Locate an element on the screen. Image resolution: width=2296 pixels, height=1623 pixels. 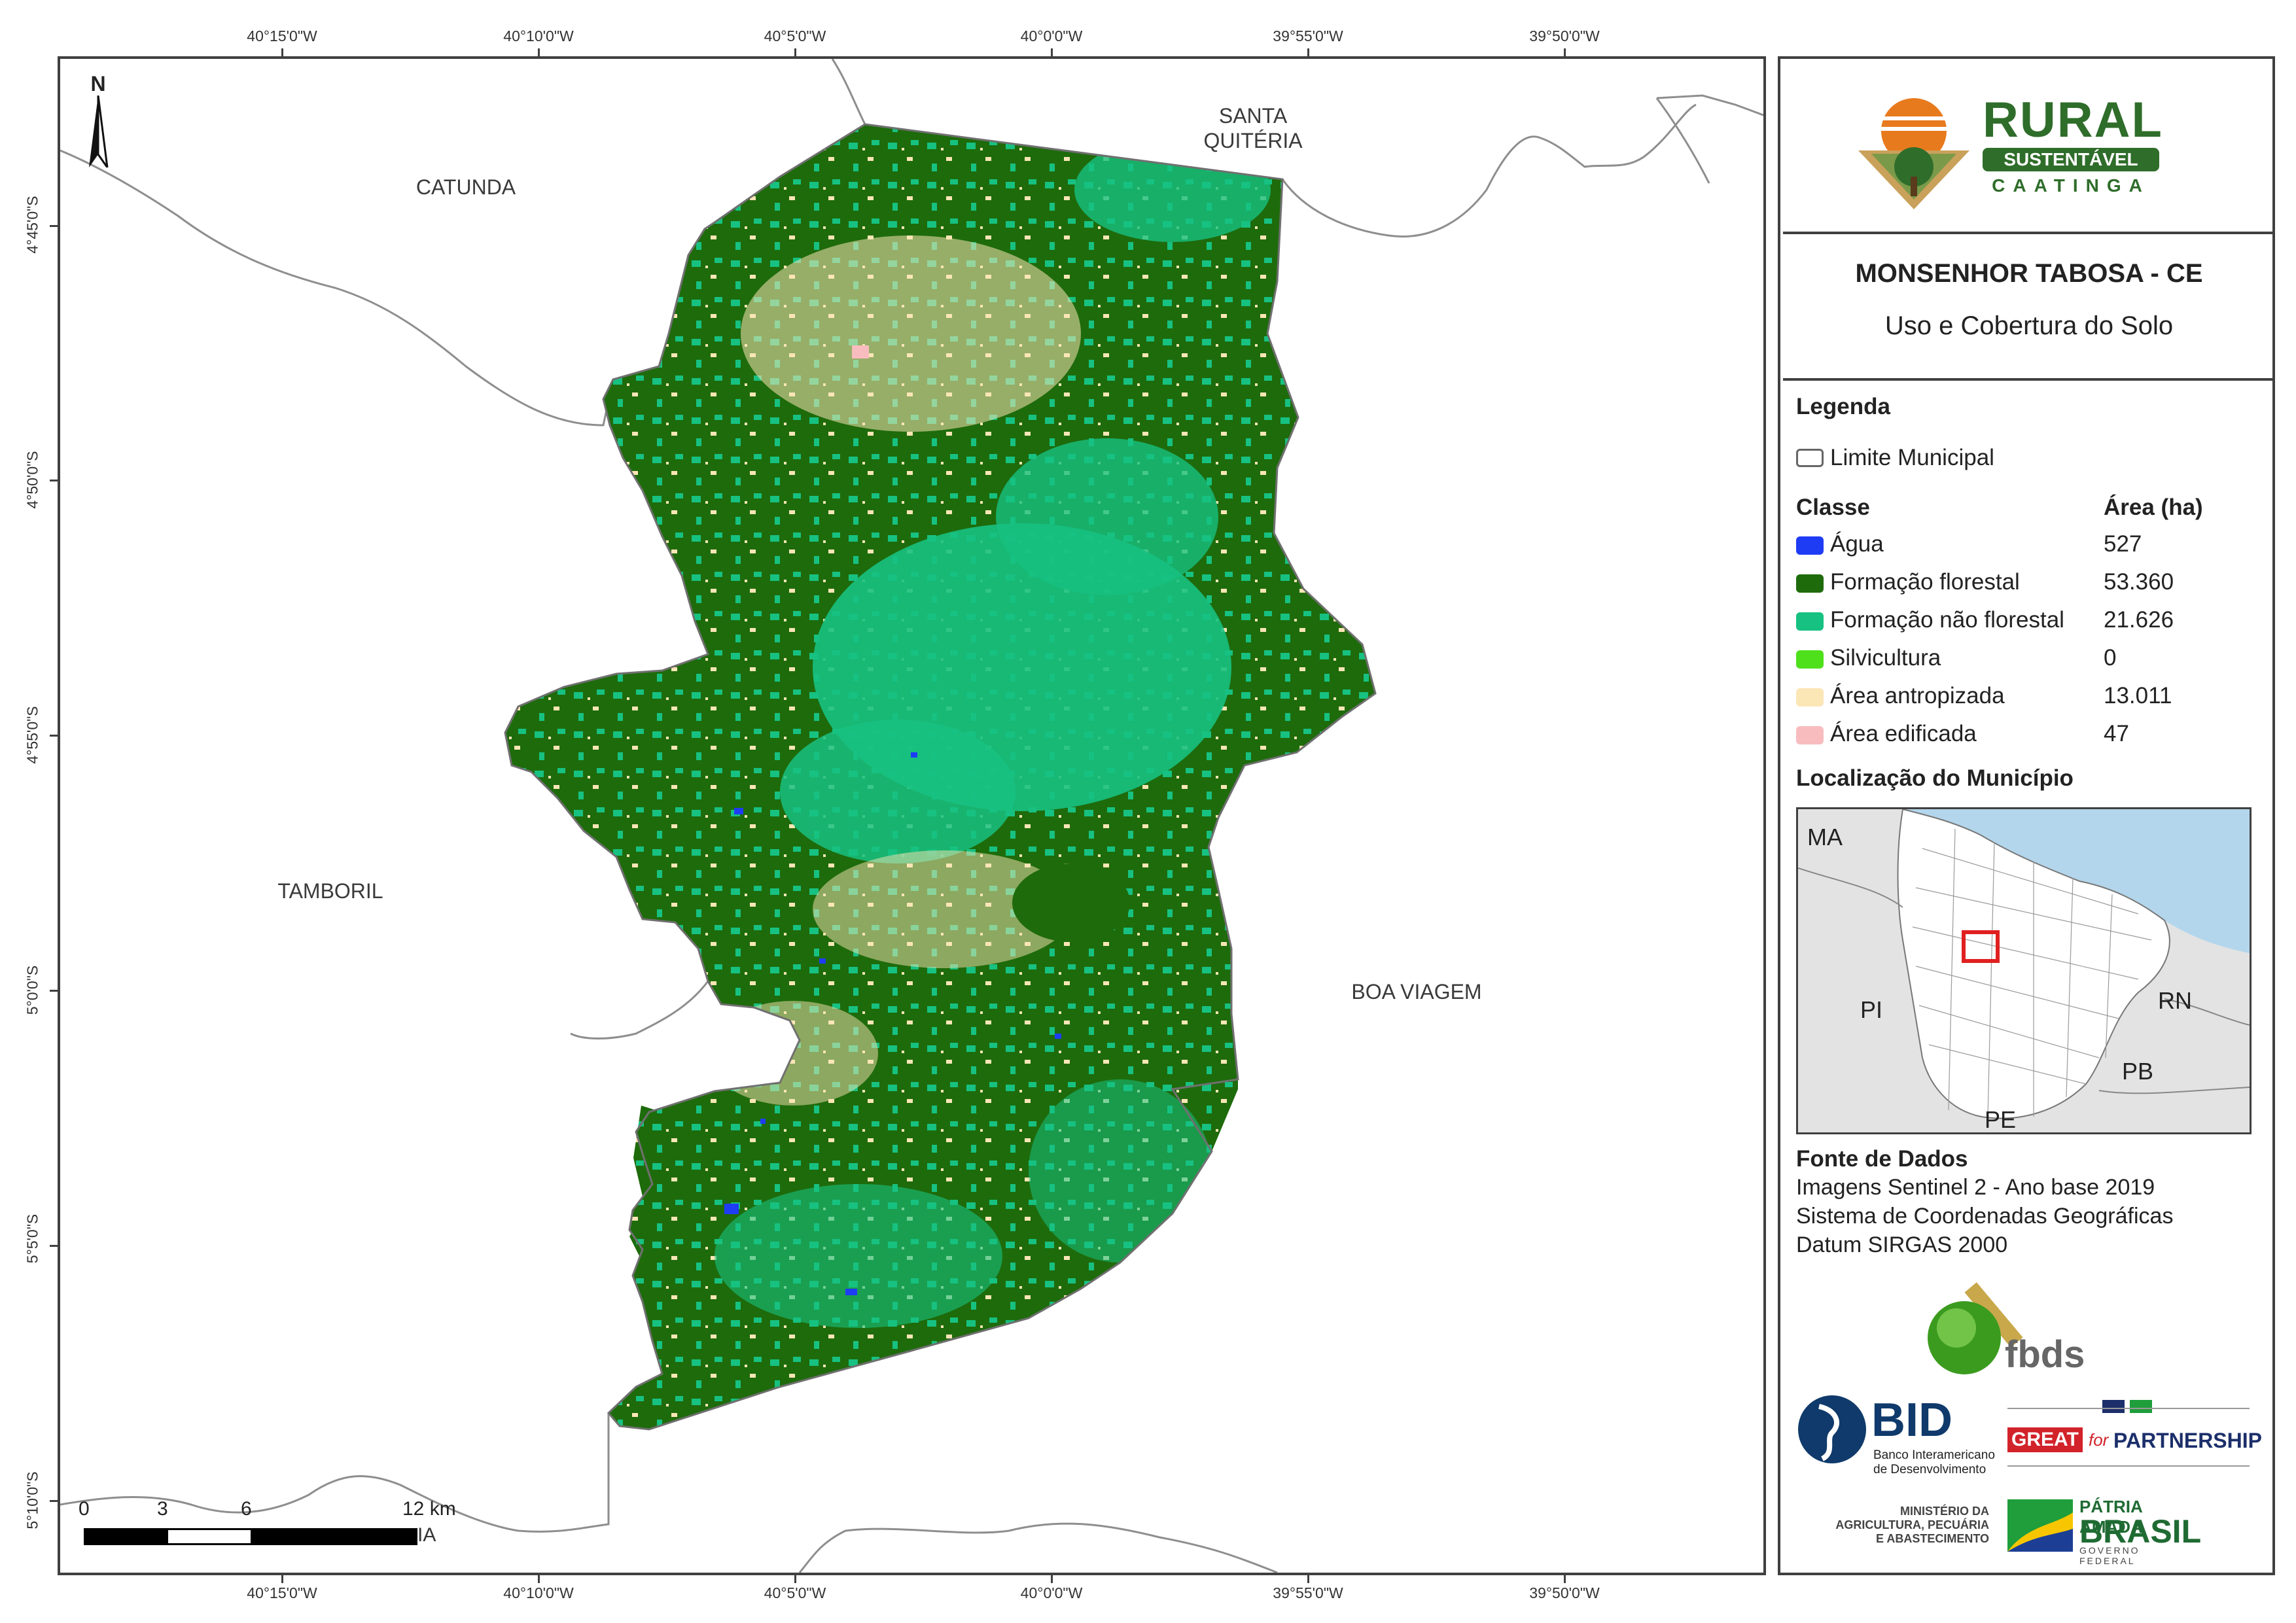
lat-label: 4°50'0"S is located at coordinates (33, 480).